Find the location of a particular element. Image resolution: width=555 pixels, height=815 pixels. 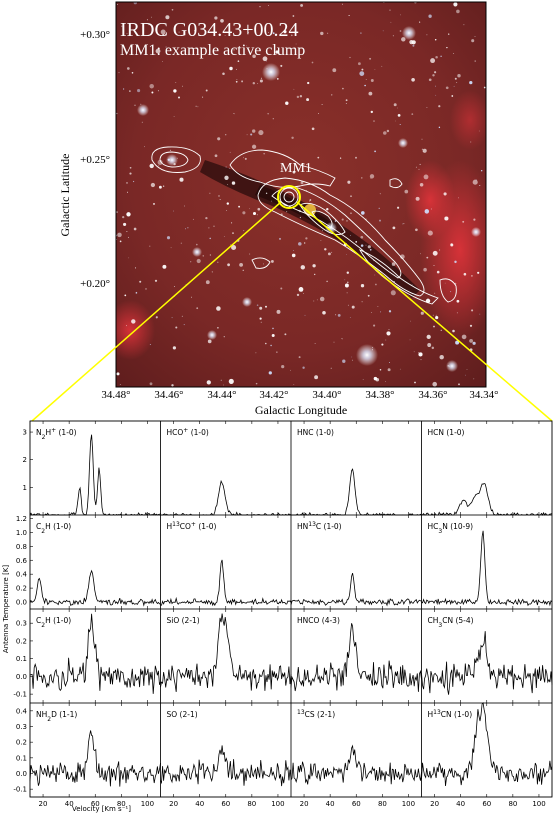

y-tick-label: 1 is located at coordinates (25, 488).